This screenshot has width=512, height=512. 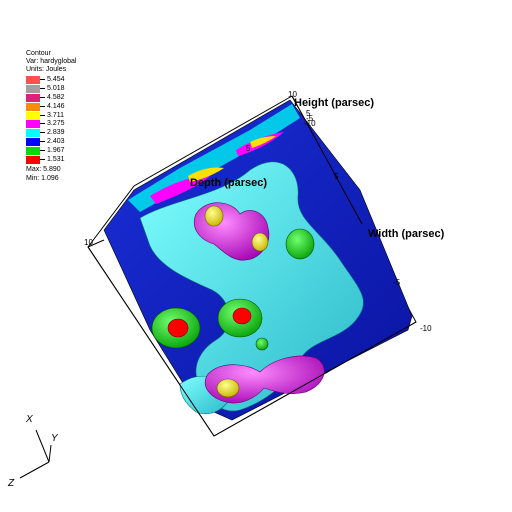 What do you see at coordinates (56, 124) in the screenshot?
I see `legend-level-value: 3.275` at bounding box center [56, 124].